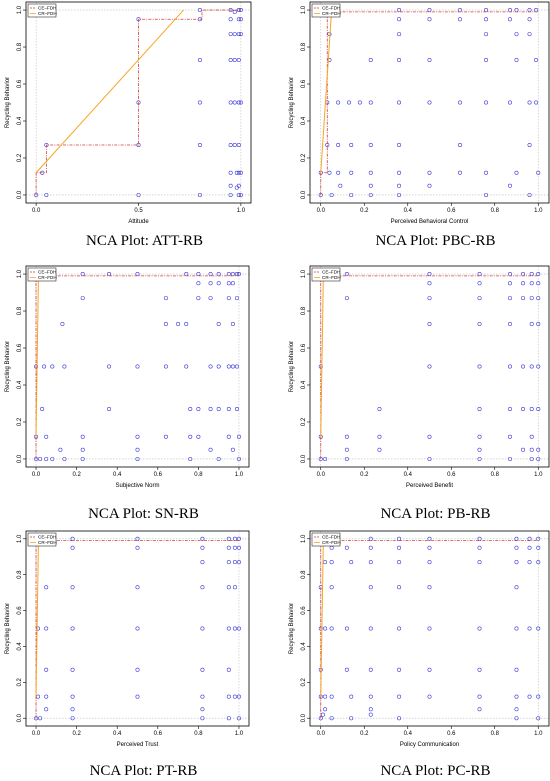  What do you see at coordinates (495, 475) in the screenshot?
I see `x-tick-label: 0.8` at bounding box center [495, 475].